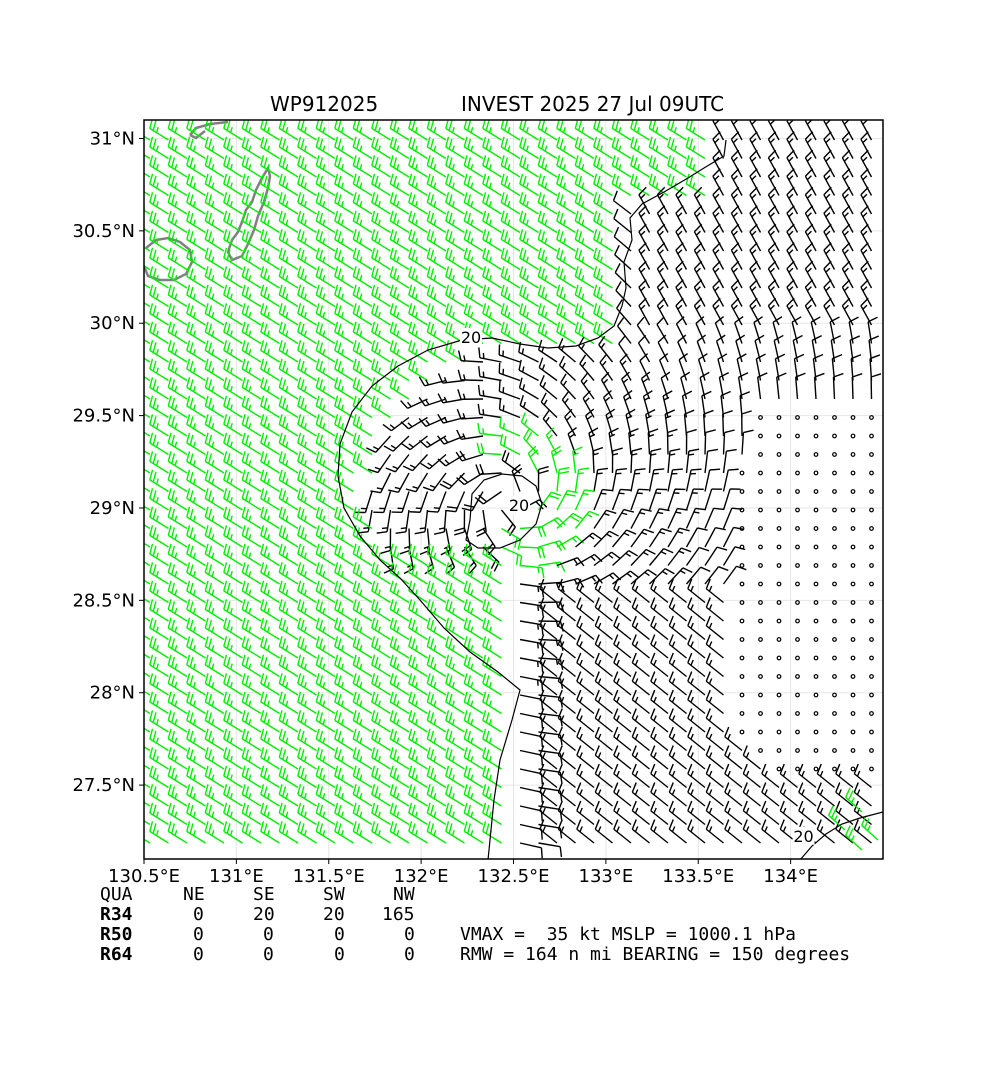 This screenshot has width=1000, height=1065. I want to click on rmw-info: RMW = 164 n mi BEARING = 150 degrees, so click(655, 954).